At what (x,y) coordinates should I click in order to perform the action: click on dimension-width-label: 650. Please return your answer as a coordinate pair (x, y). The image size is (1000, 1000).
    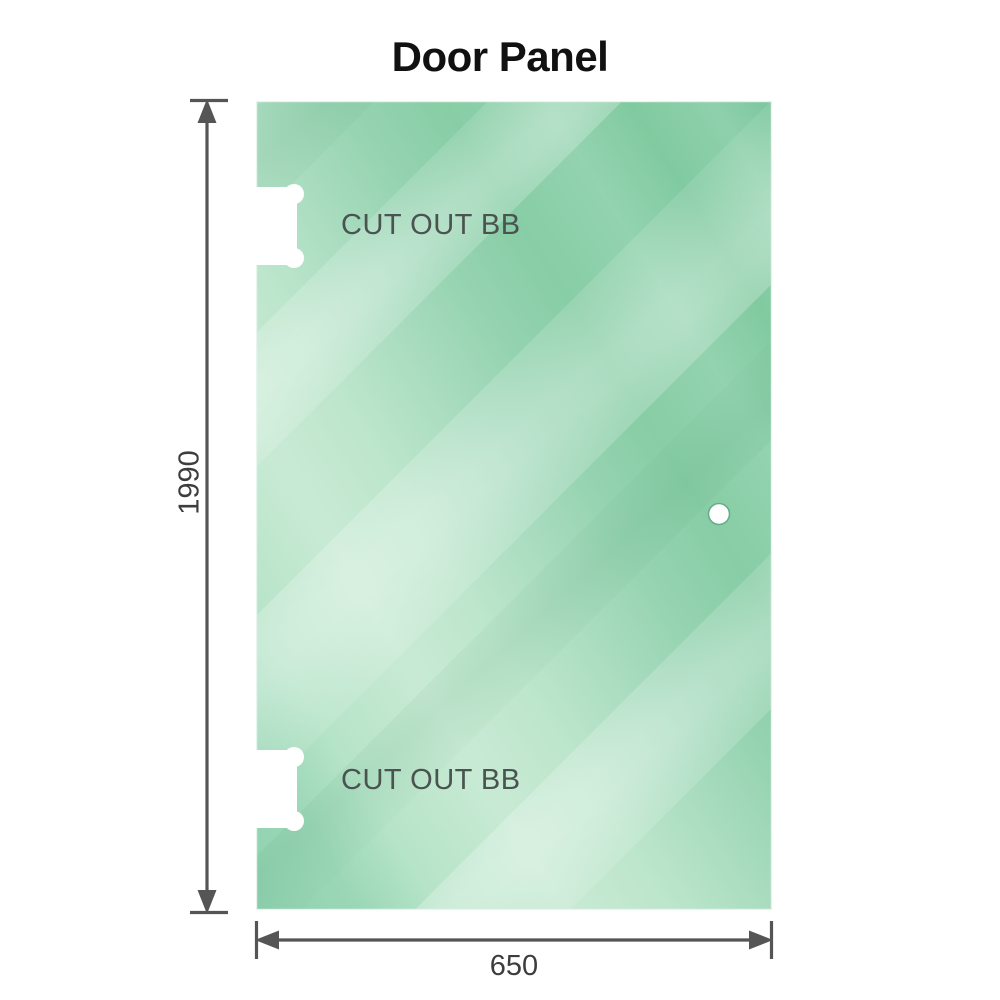
    Looking at the image, I should click on (514, 966).